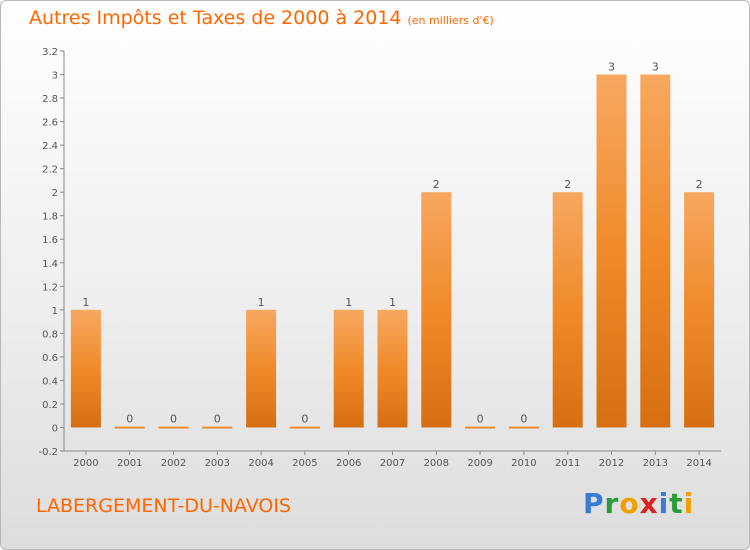  I want to click on x-tick-label: 2009, so click(479, 463).